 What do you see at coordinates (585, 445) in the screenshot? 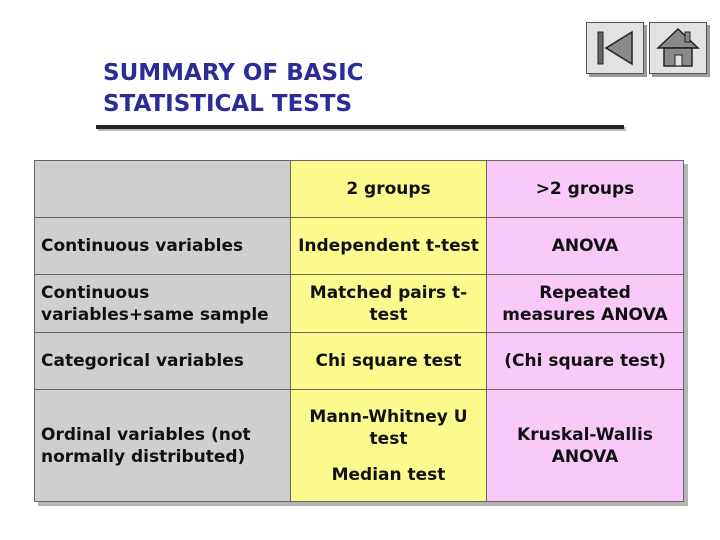
I see `more-groups-cell: Kruskal-Wallis ANOVA` at bounding box center [585, 445].